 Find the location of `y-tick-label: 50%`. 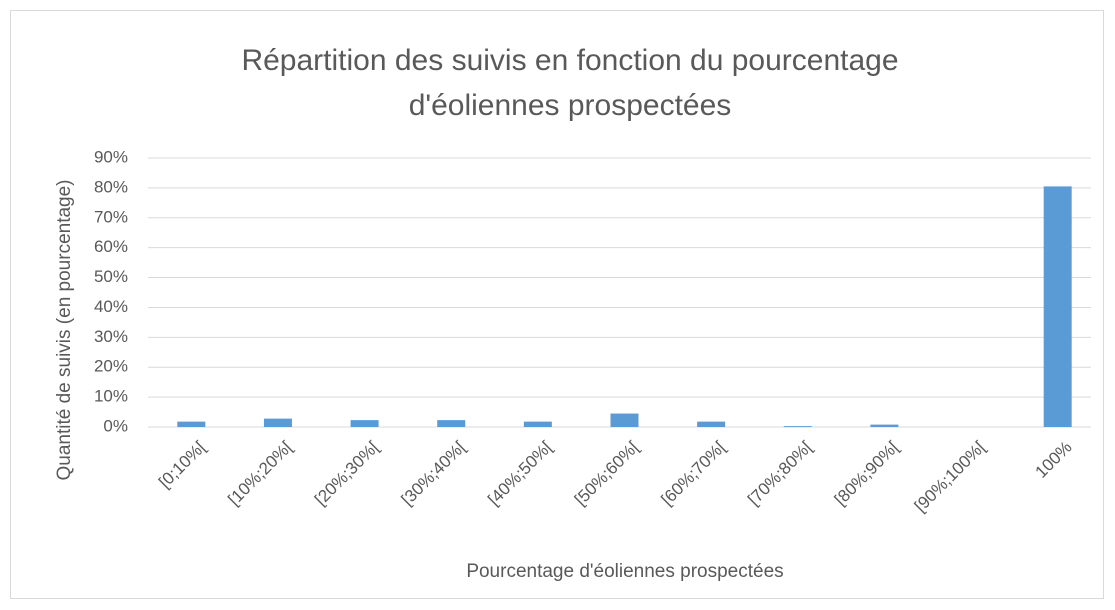

y-tick-label: 50% is located at coordinates (111, 276).